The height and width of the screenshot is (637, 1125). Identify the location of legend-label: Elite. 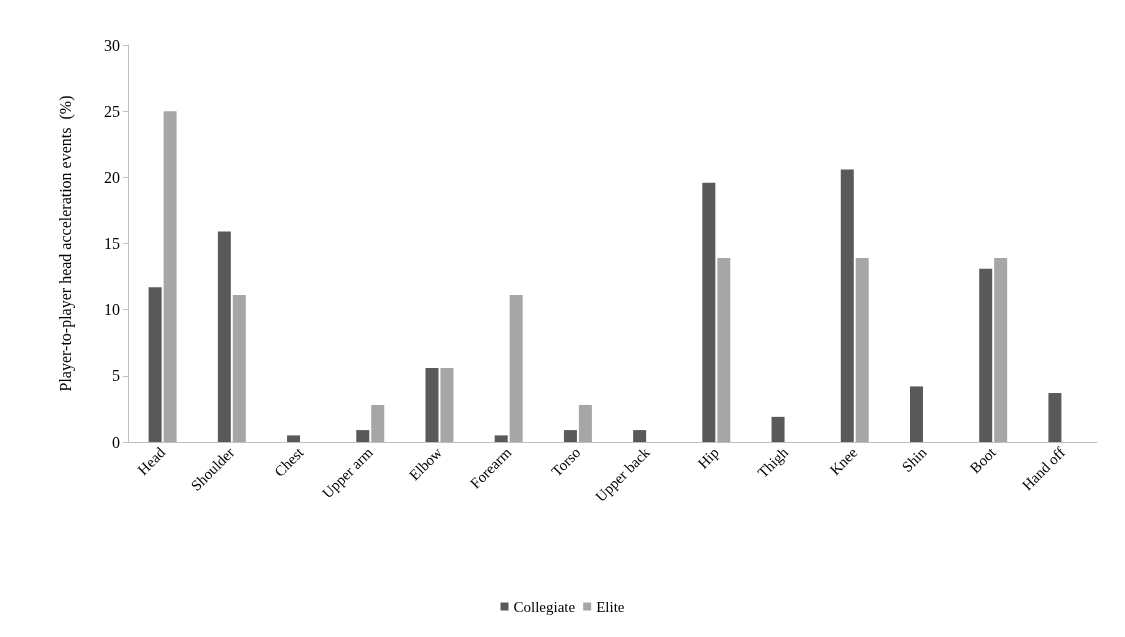
(610, 606).